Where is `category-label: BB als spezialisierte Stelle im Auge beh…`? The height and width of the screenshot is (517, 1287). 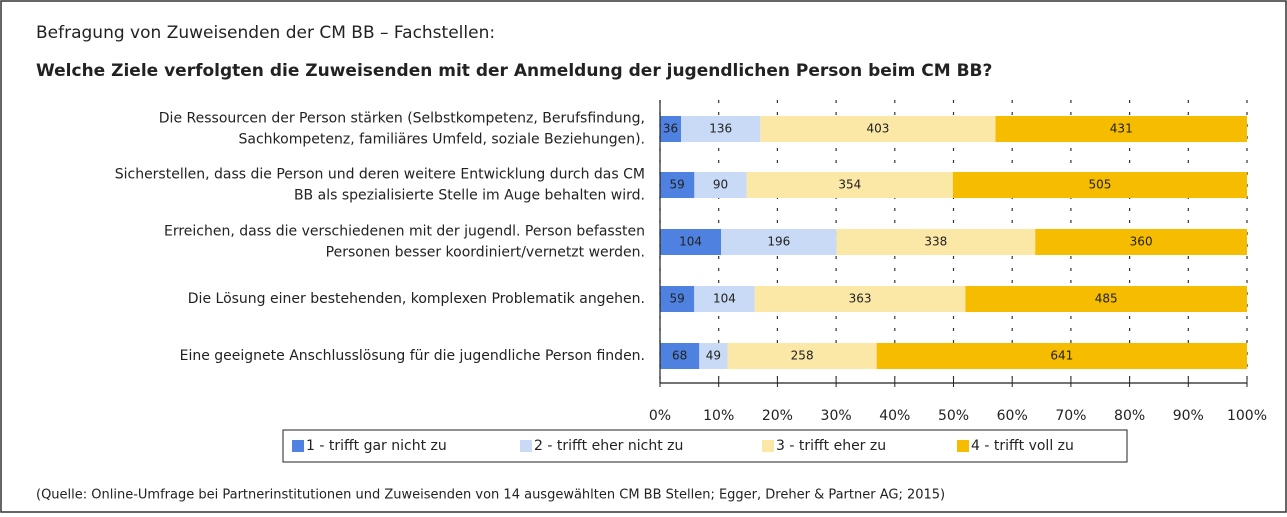
category-label: BB als spezialisierte Stelle im Auge beh… is located at coordinates (469, 196).